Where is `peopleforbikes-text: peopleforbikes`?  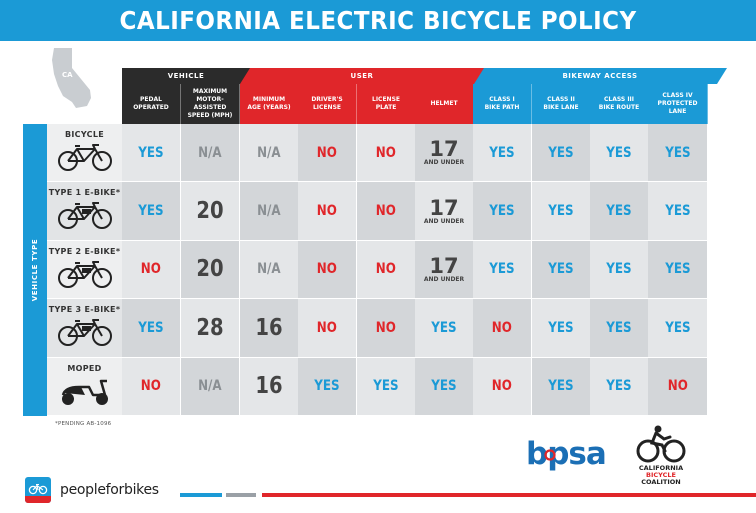 peopleforbikes-text: peopleforbikes is located at coordinates (109, 490).